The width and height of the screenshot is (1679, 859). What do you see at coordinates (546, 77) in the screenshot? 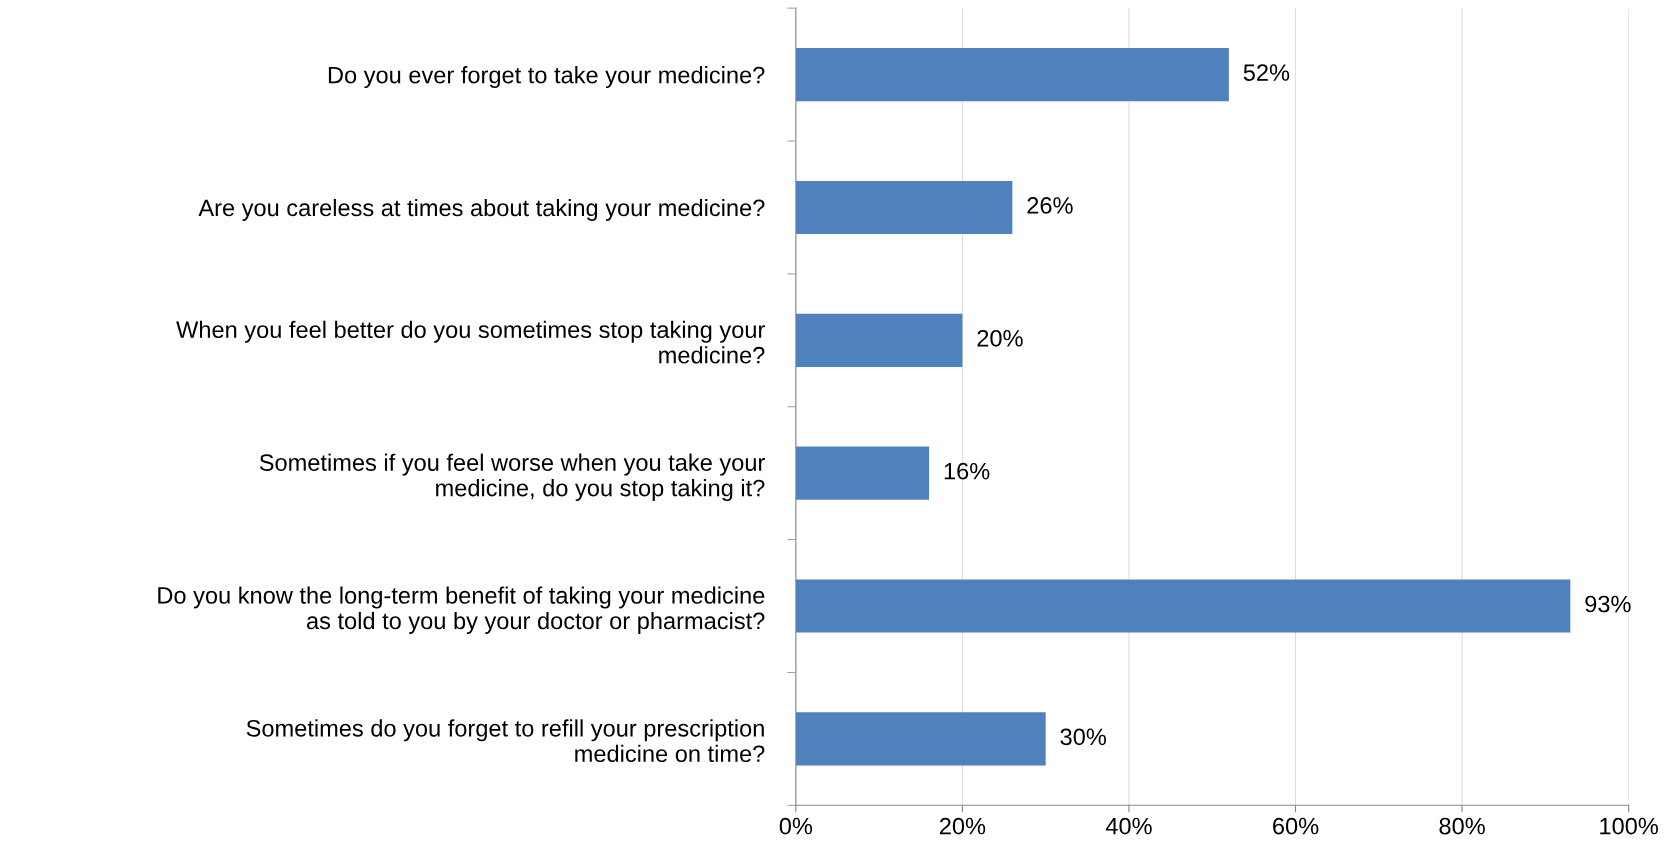
I see `y-tick-label: Do you ever forget to take your medicine?` at bounding box center [546, 77].